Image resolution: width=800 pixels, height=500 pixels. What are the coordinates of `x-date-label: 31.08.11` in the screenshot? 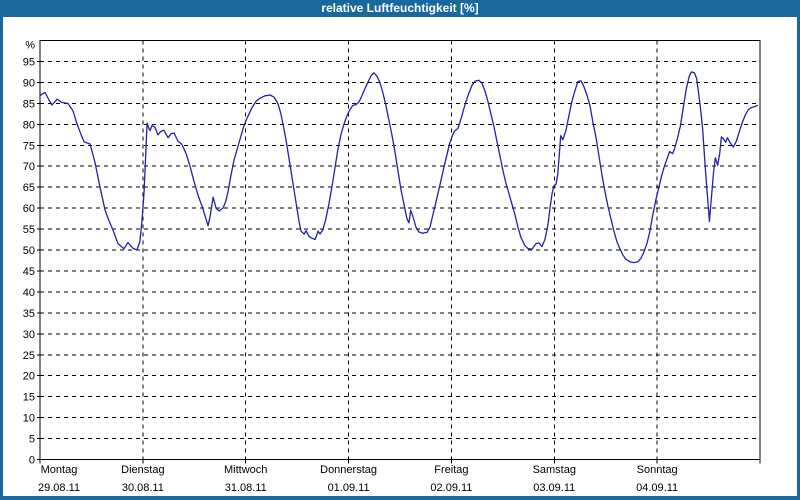 It's located at (246, 488).